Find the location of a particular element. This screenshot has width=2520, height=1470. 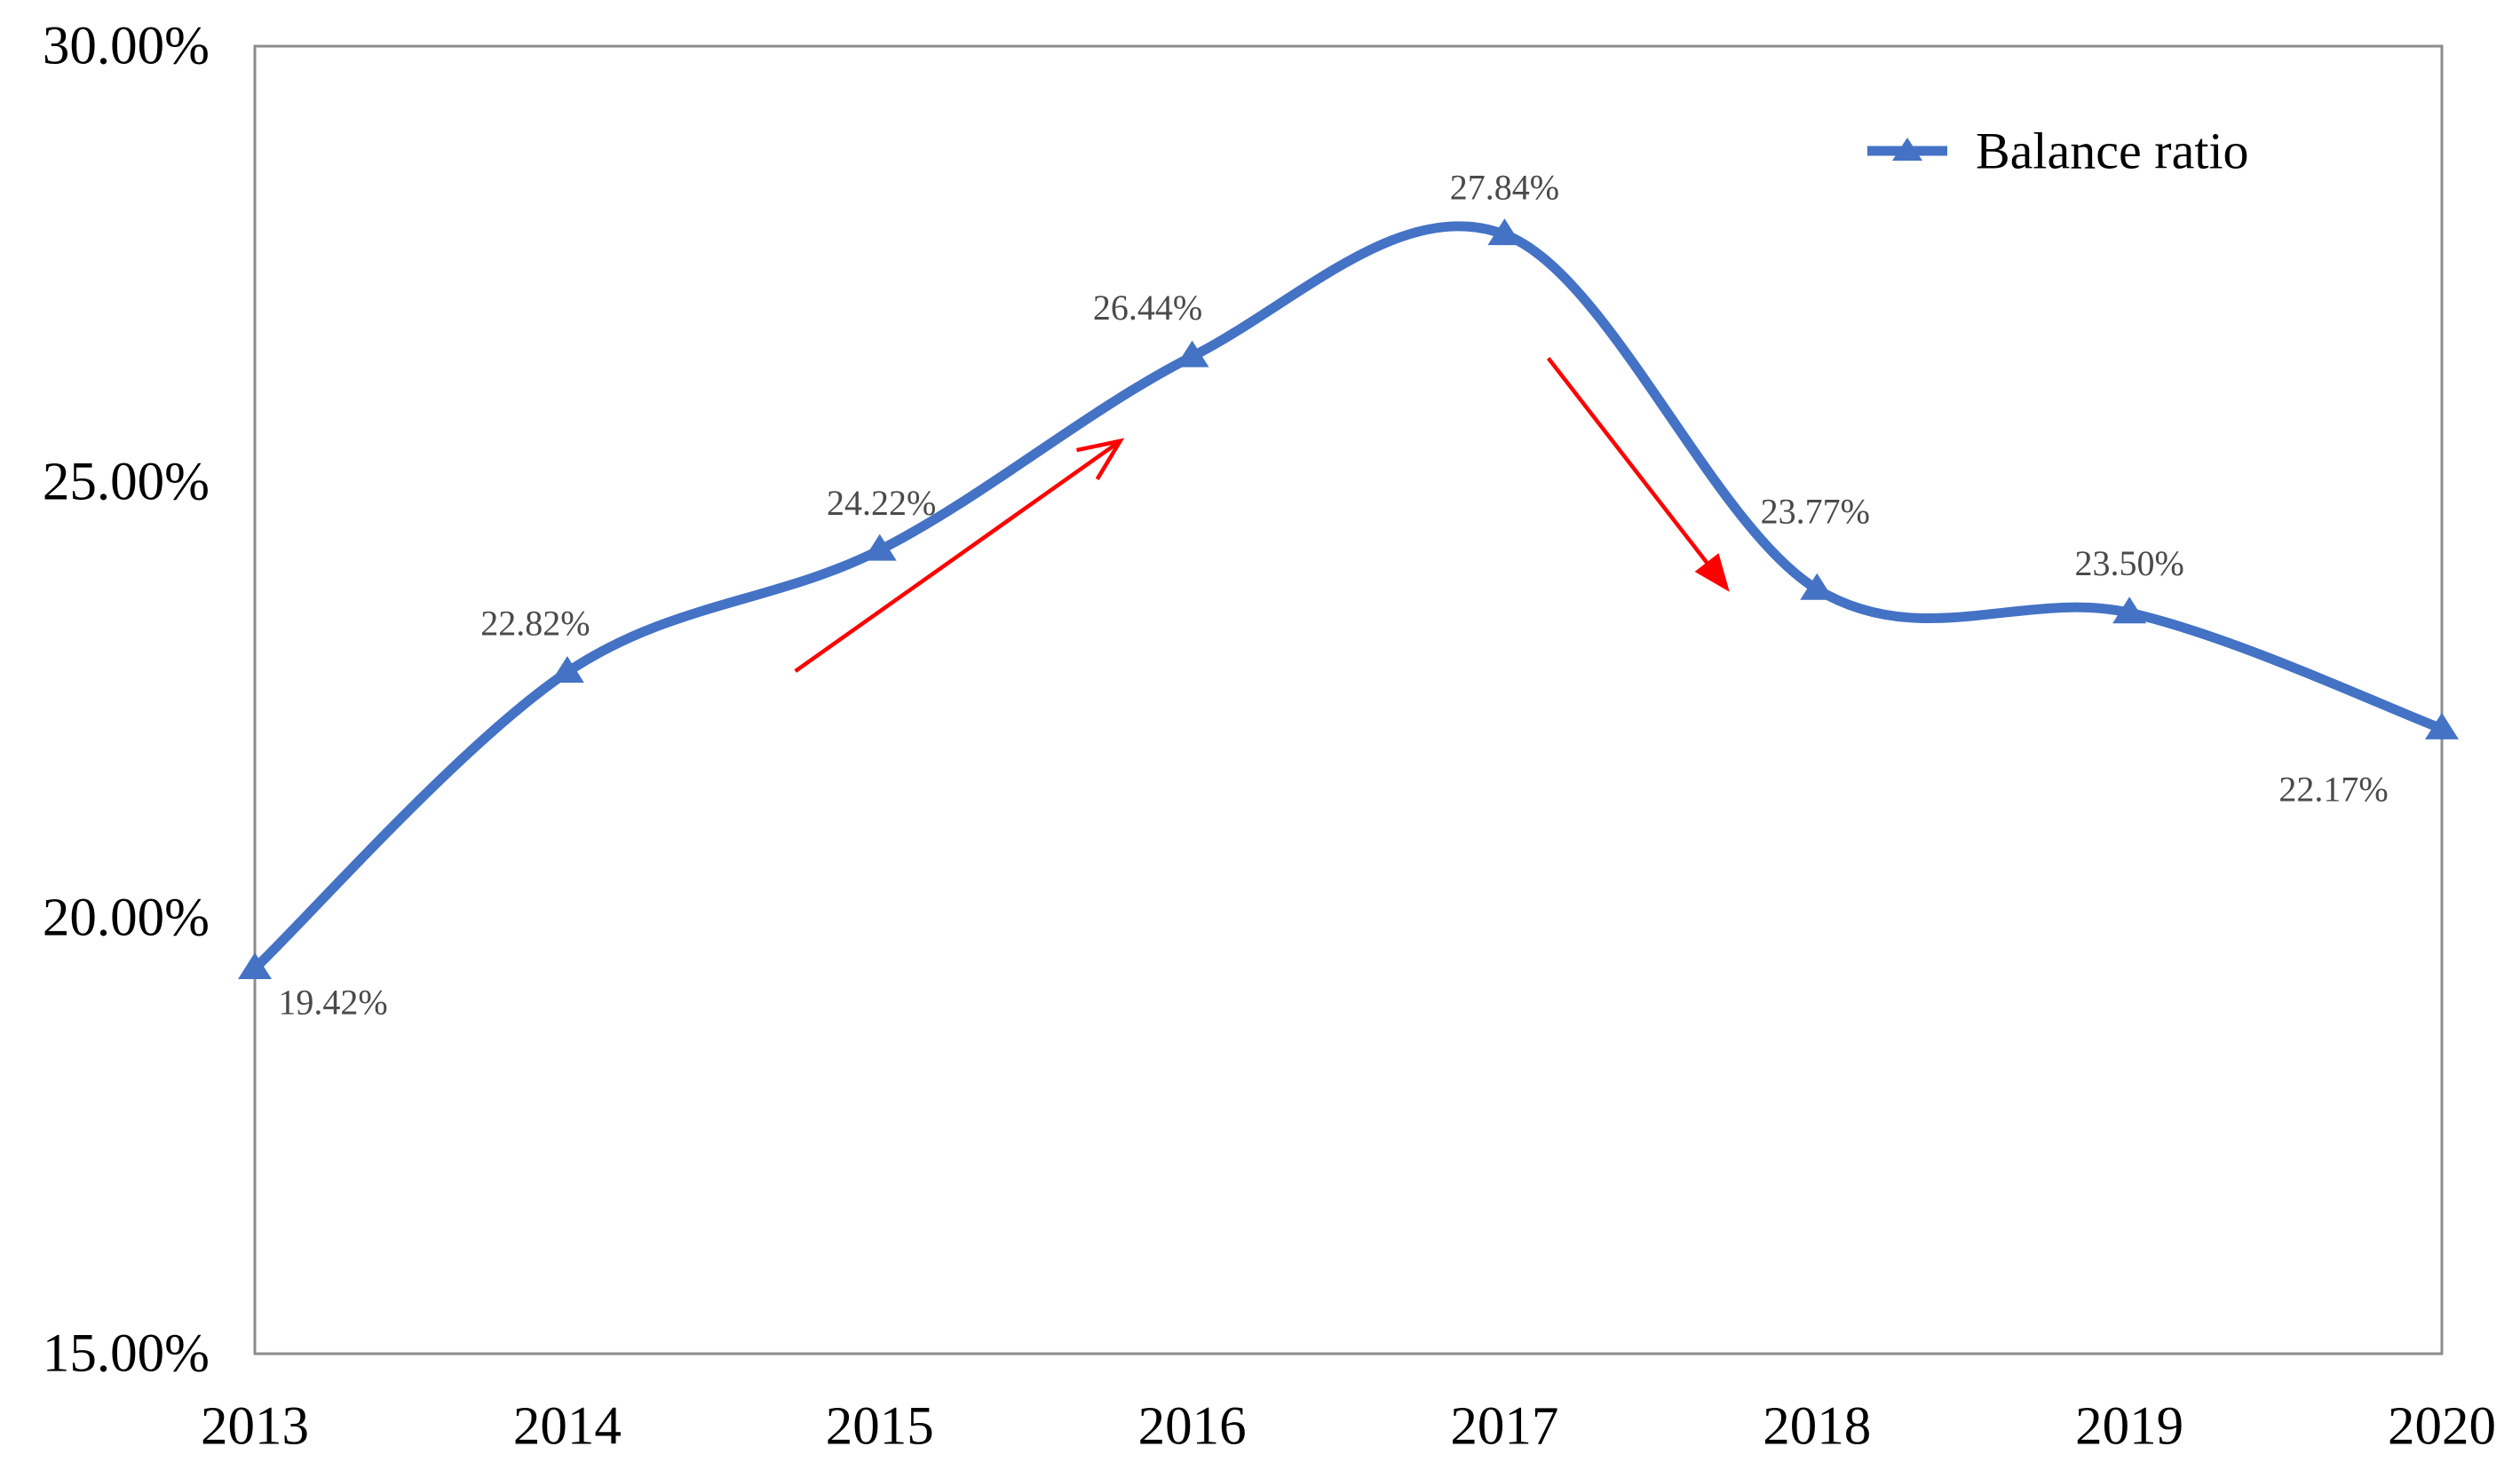

x-axis-tick-label: 2015 is located at coordinates (880, 1427).